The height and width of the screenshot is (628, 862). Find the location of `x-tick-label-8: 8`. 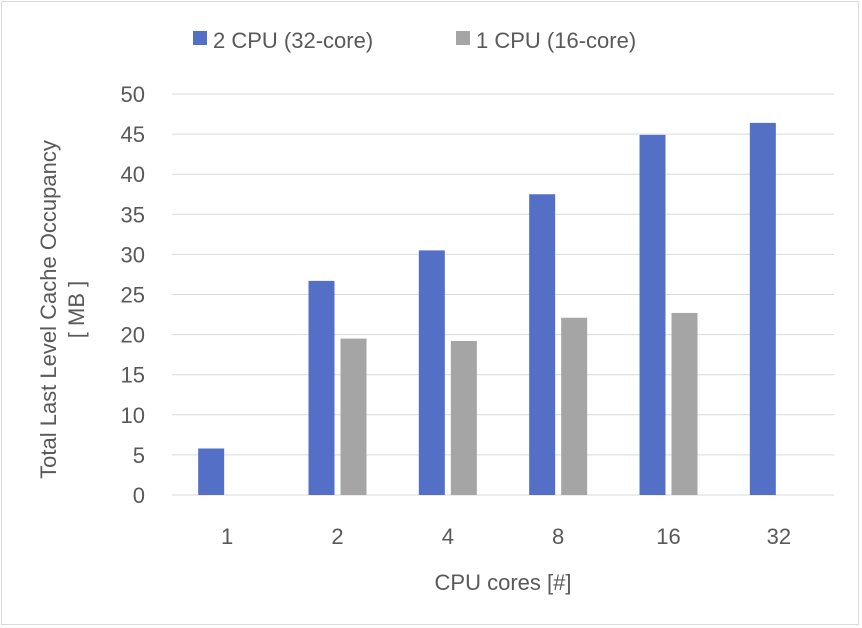

x-tick-label-8: 8 is located at coordinates (558, 536).